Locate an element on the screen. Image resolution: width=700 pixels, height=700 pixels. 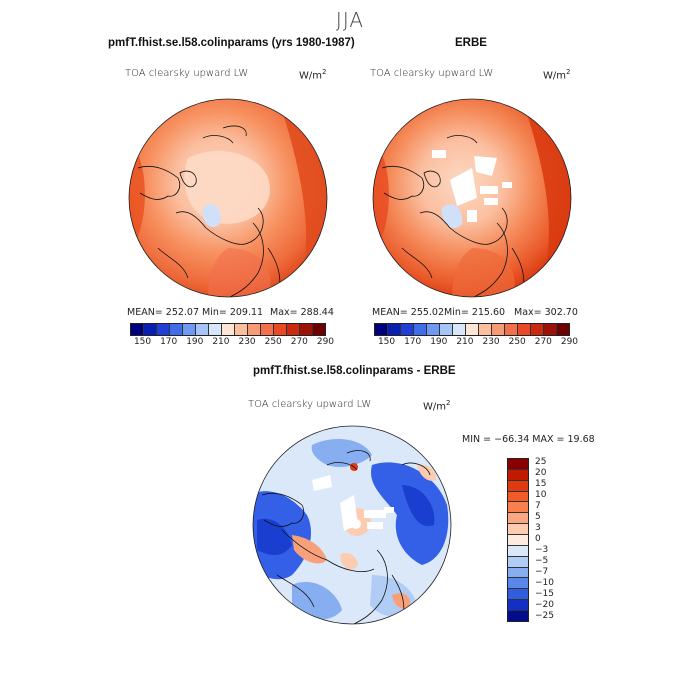
obs-stats-max: Max= 302.70 is located at coordinates (546, 312).